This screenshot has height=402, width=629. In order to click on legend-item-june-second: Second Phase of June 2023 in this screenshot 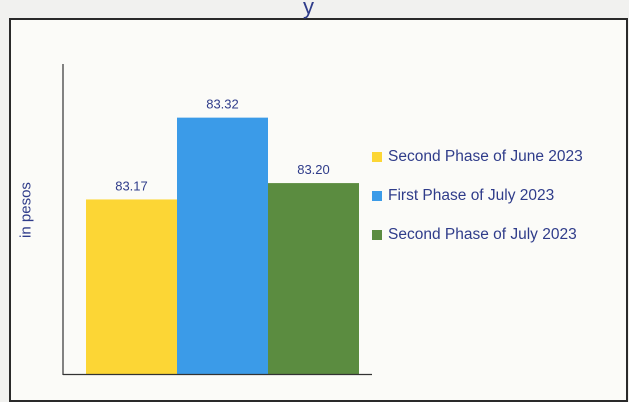, I will do `click(477, 157)`.